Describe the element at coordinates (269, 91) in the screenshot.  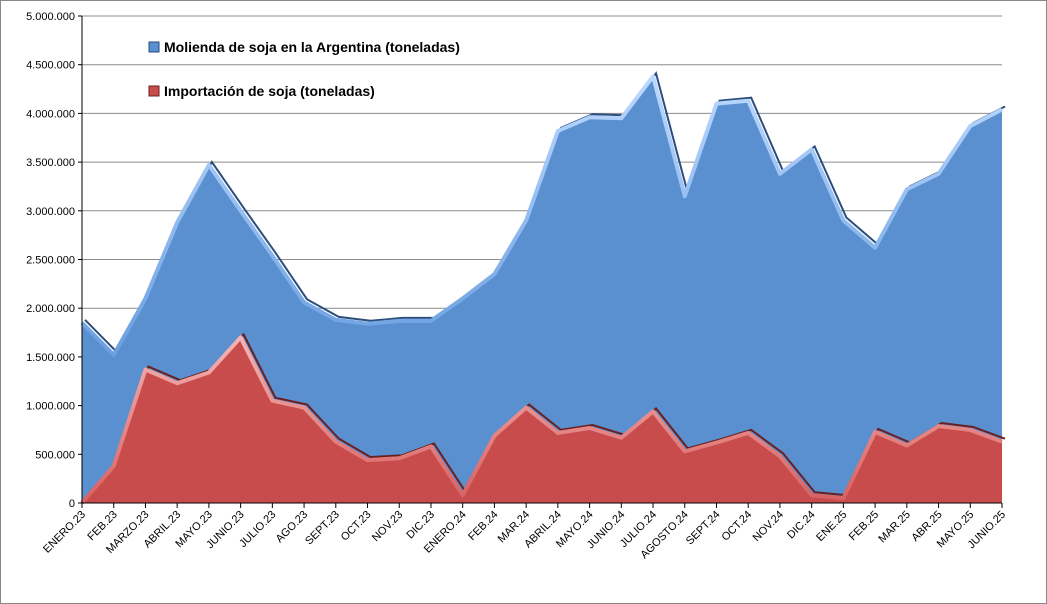
I see `legend-label: Importación de soja (toneladas)` at that location.